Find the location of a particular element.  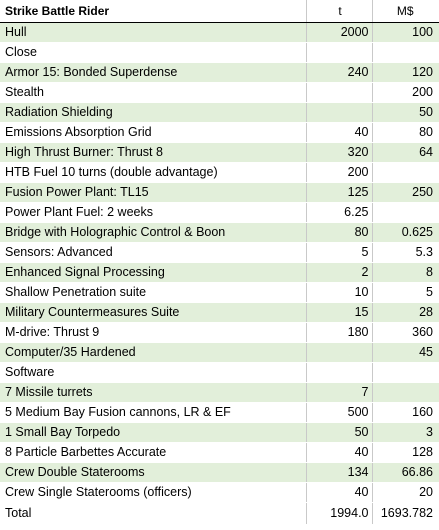

table-row: Enhanced Signal Processing 2 8 is located at coordinates (219, 272).